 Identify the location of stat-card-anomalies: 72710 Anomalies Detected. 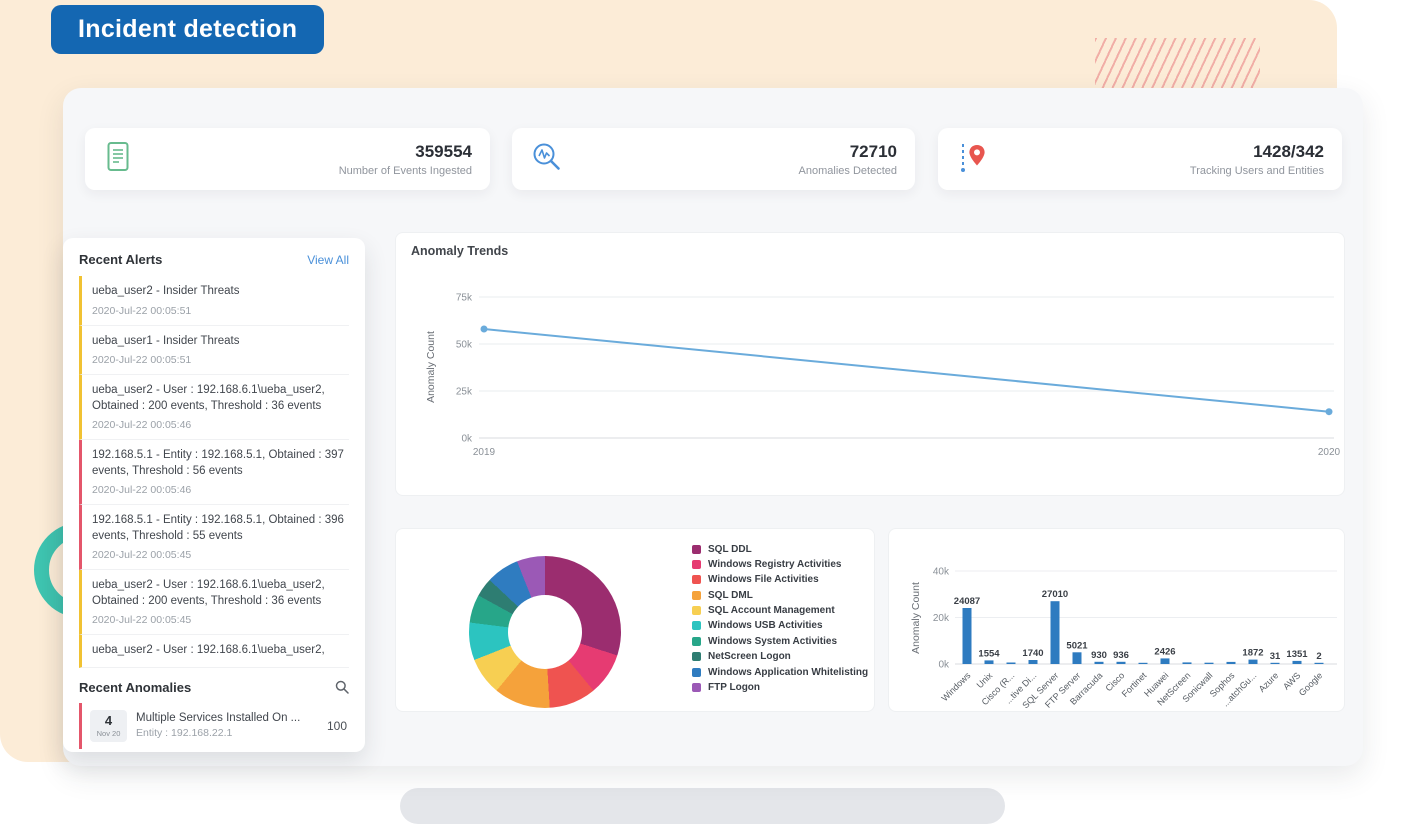
(713, 159).